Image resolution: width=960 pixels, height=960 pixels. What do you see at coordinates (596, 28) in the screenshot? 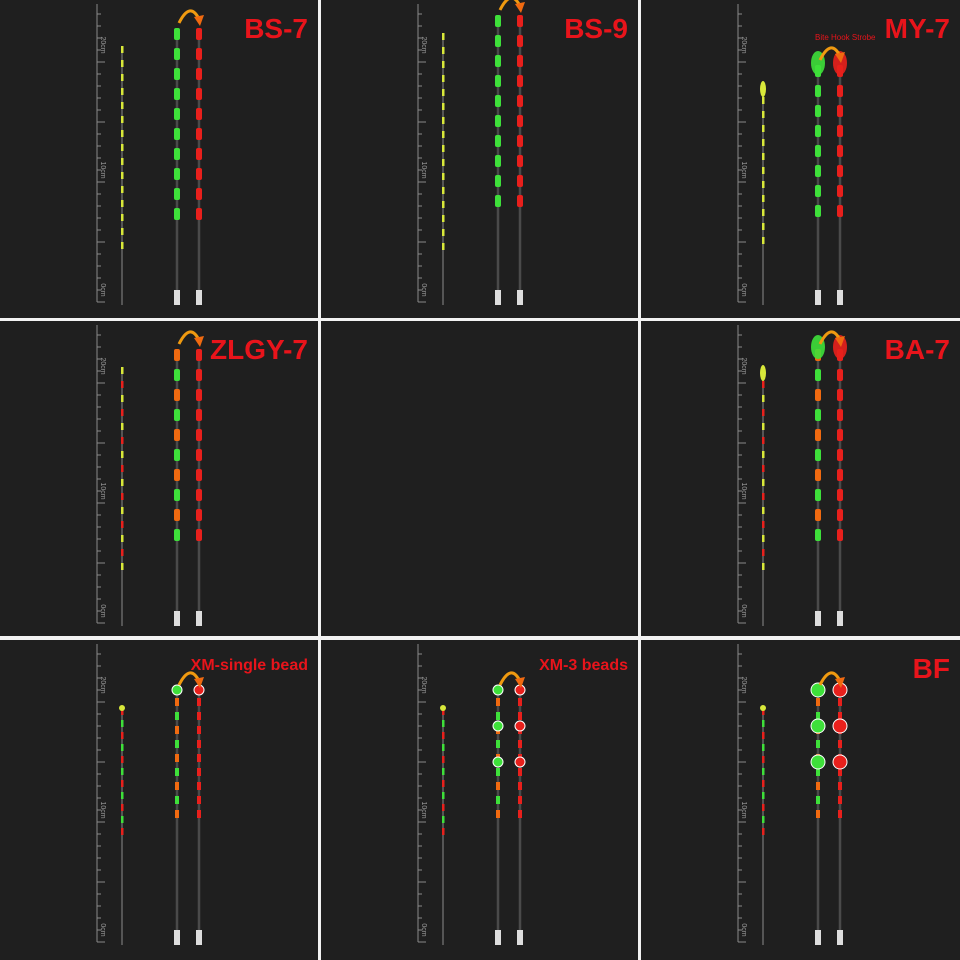
I see `panel-title: BS-9` at bounding box center [596, 28].